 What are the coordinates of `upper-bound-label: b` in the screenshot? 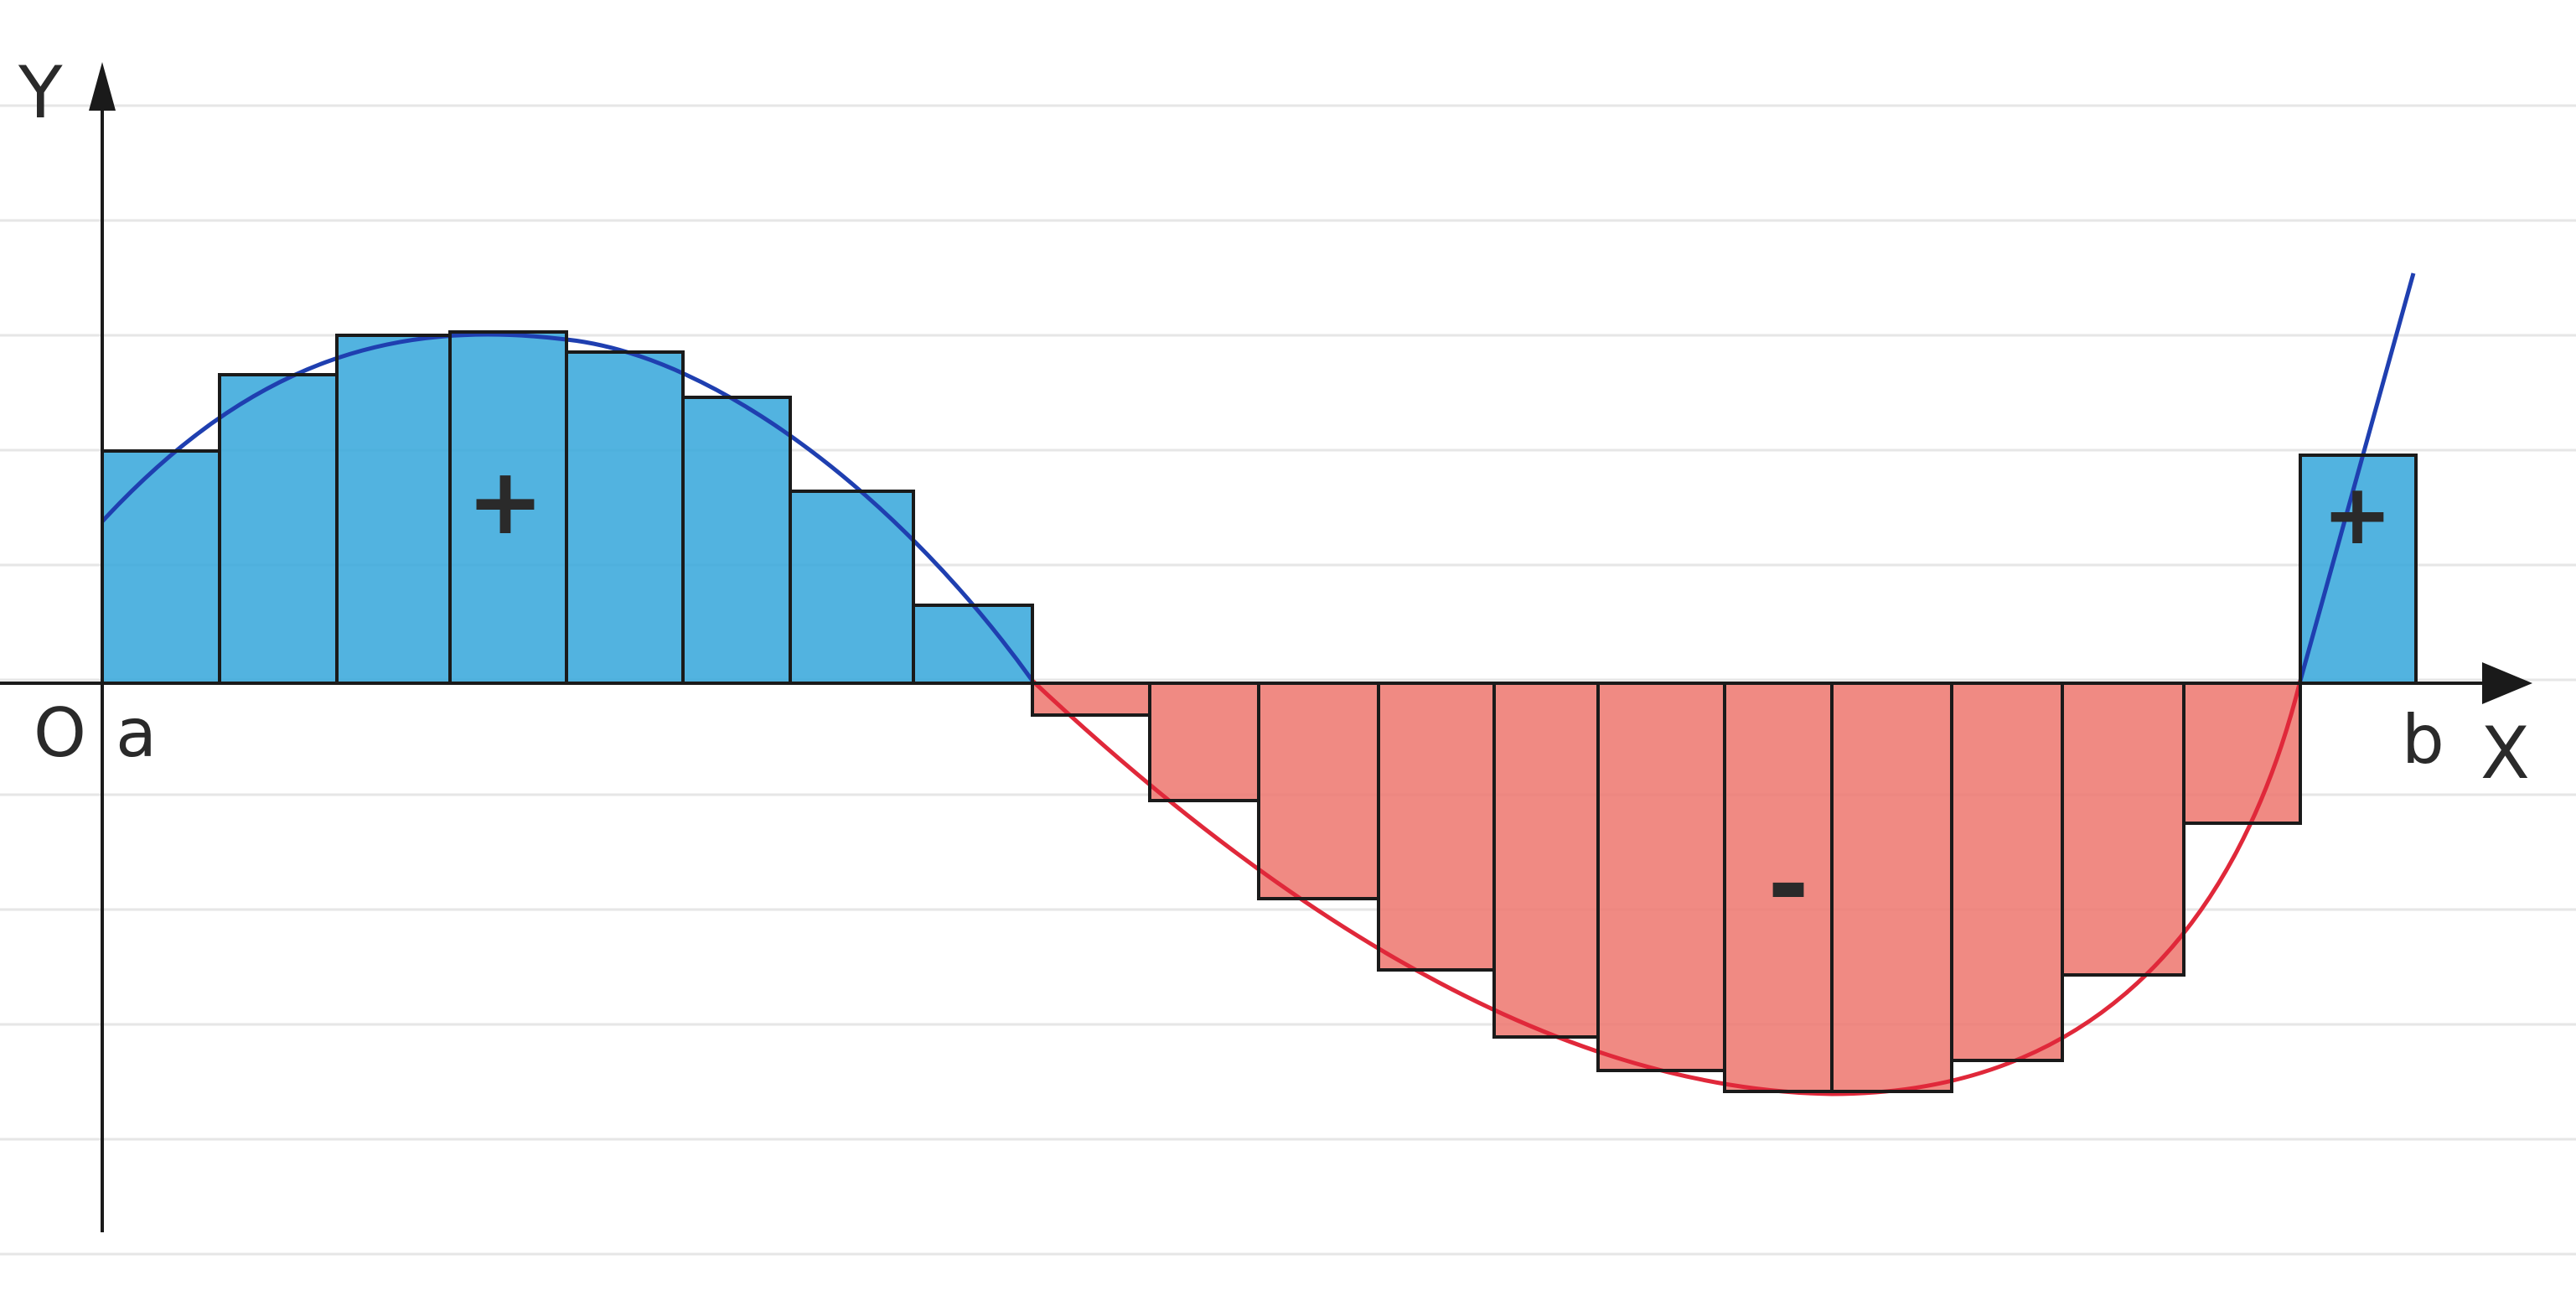 It's located at (2423, 740).